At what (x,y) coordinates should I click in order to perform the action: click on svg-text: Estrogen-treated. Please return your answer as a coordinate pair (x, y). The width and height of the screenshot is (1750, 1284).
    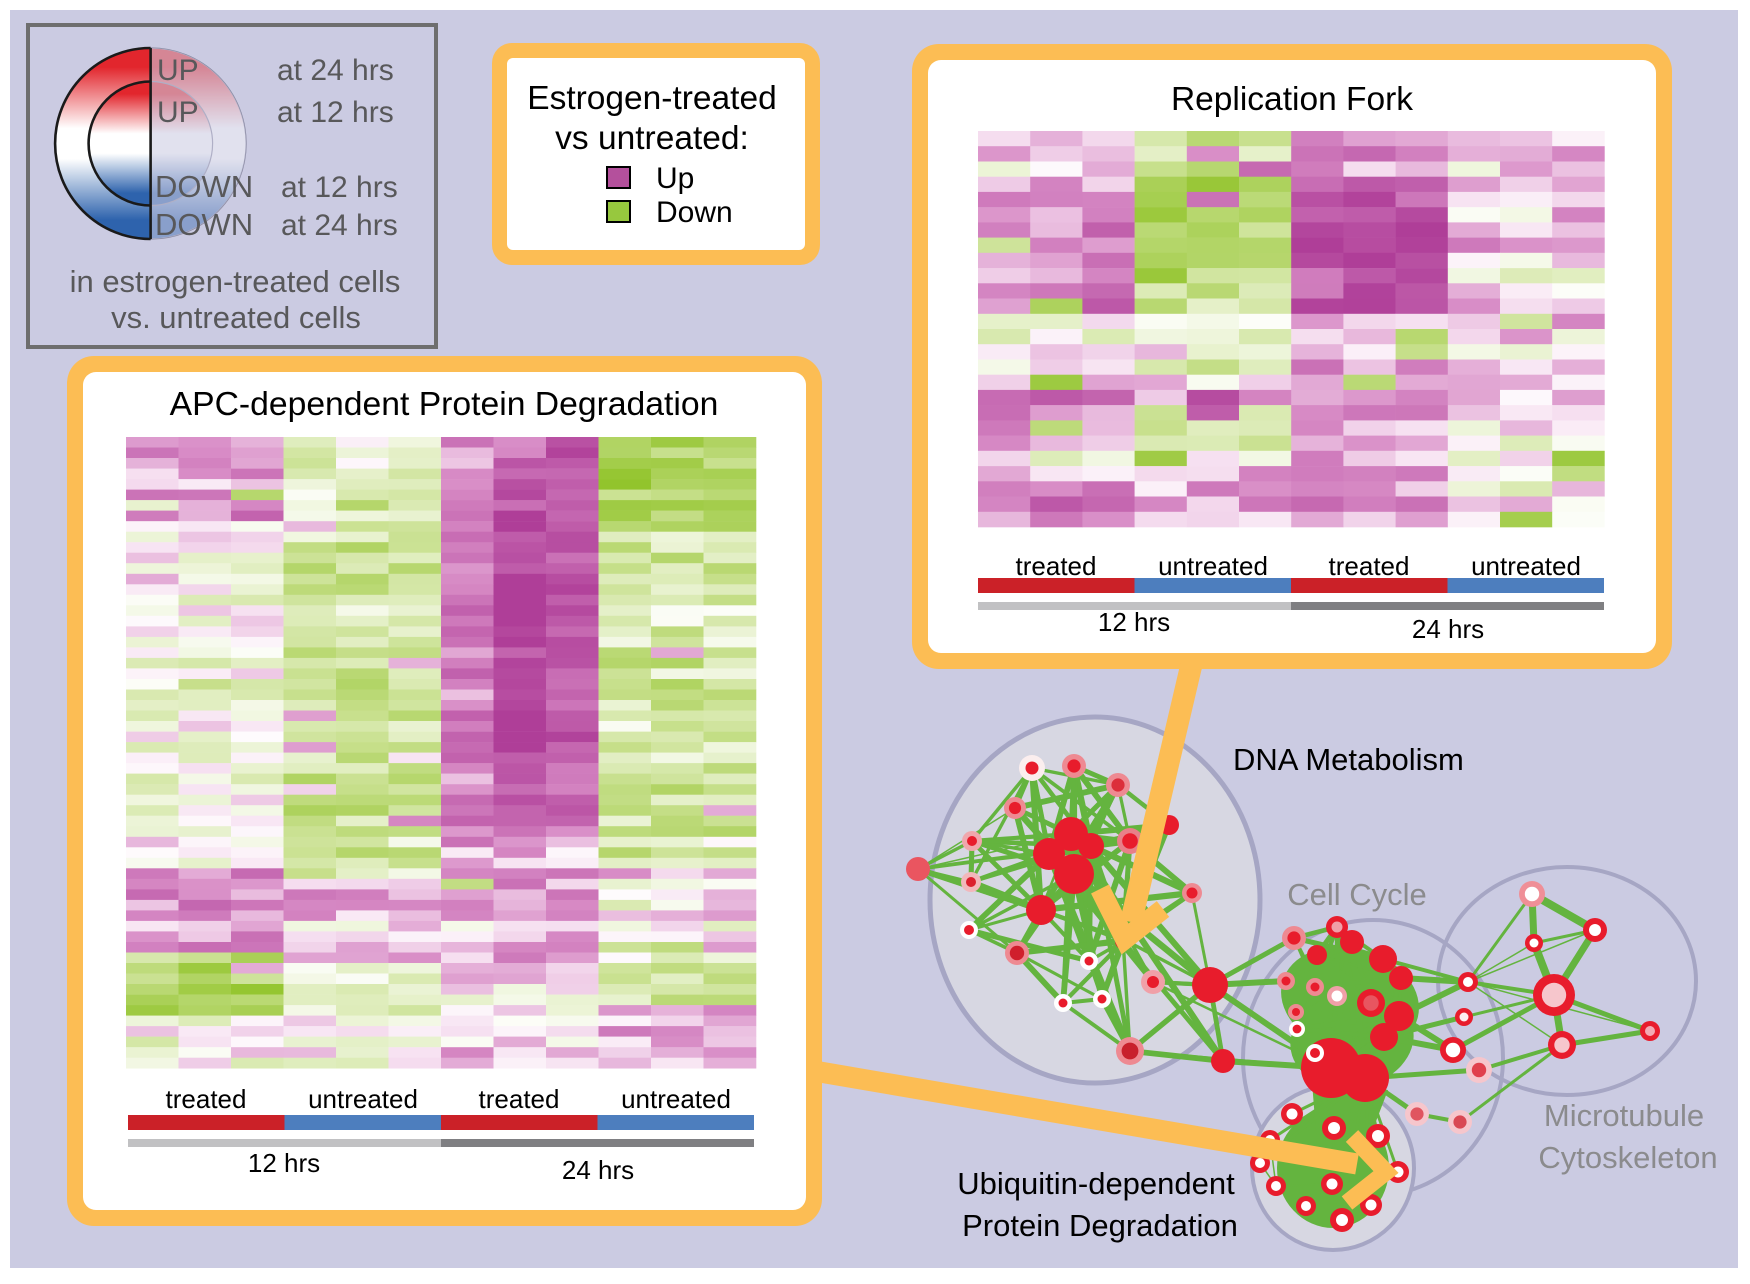
    Looking at the image, I should click on (652, 98).